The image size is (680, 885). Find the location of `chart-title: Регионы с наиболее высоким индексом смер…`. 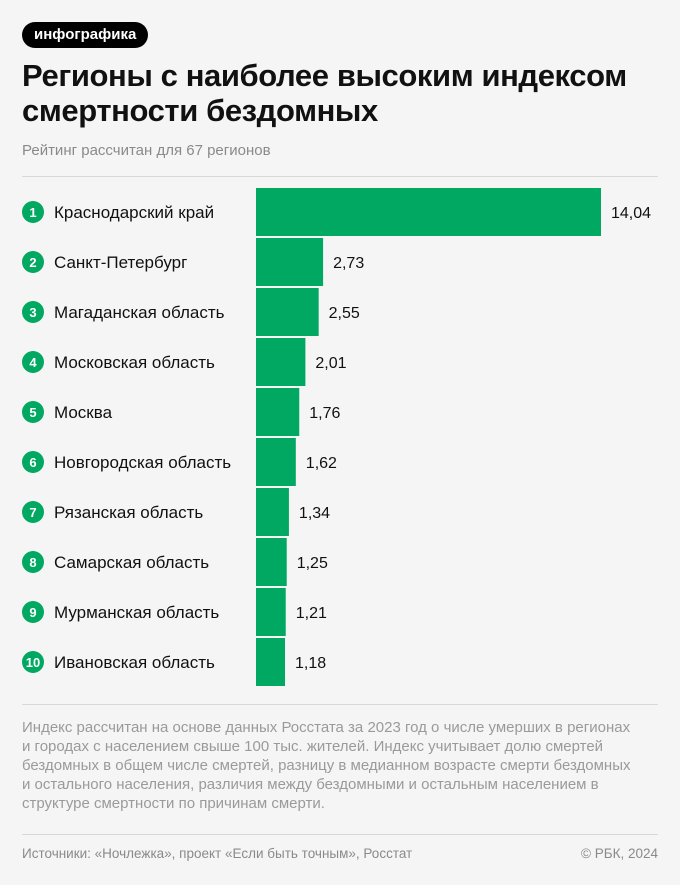

chart-title: Регионы с наиболее высоким индексом смер… is located at coordinates (324, 93).